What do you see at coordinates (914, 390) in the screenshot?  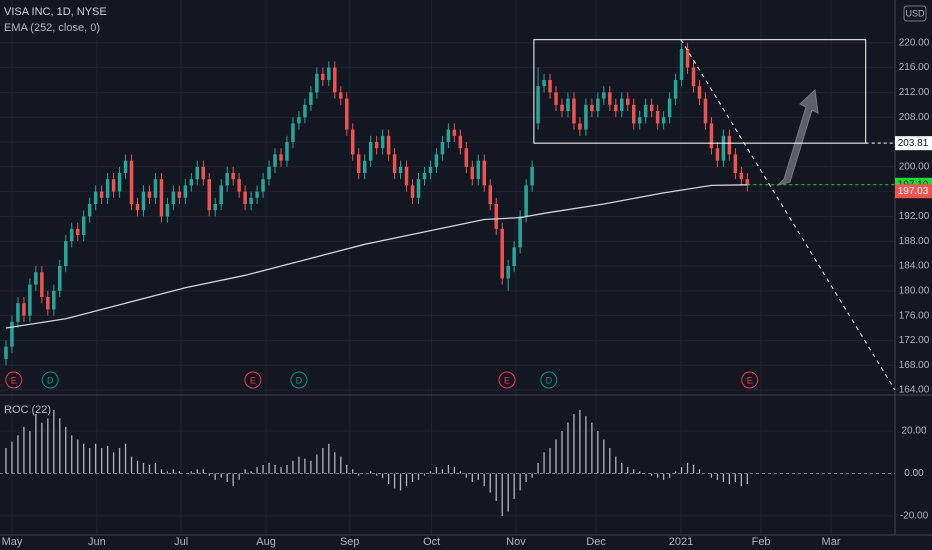 I see `y-tick-label: 164.00` at bounding box center [914, 390].